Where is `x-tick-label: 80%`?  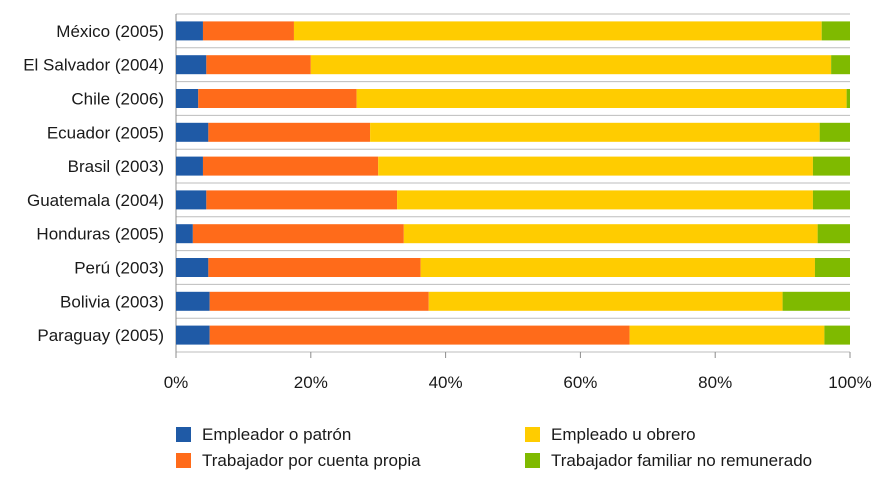 x-tick-label: 80% is located at coordinates (715, 382).